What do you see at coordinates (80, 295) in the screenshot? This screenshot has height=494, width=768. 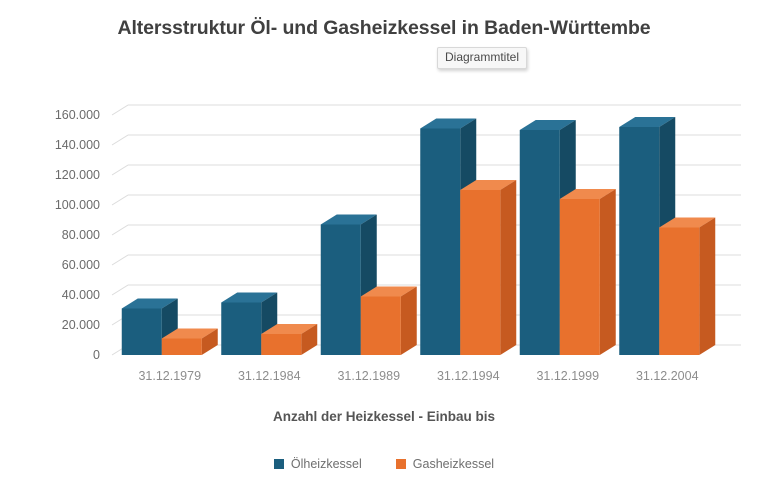 I see `y-axis-tick-label: 40.000` at bounding box center [80, 295].